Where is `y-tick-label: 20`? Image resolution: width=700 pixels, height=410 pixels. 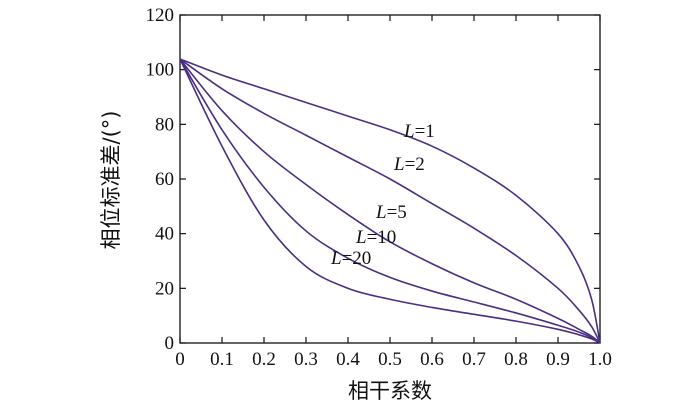
y-tick-label: 20 is located at coordinates (164, 288).